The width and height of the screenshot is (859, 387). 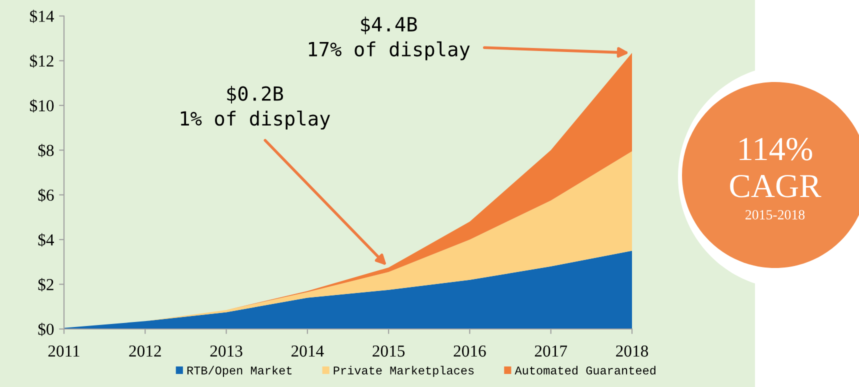 I want to click on x-tick-label: 2014, so click(x=307, y=351).